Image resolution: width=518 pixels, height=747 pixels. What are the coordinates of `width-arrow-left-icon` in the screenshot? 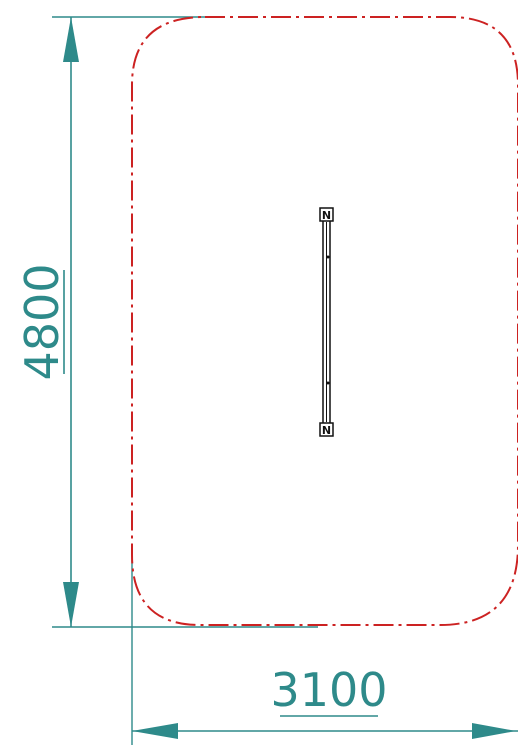 It's located at (155, 731).